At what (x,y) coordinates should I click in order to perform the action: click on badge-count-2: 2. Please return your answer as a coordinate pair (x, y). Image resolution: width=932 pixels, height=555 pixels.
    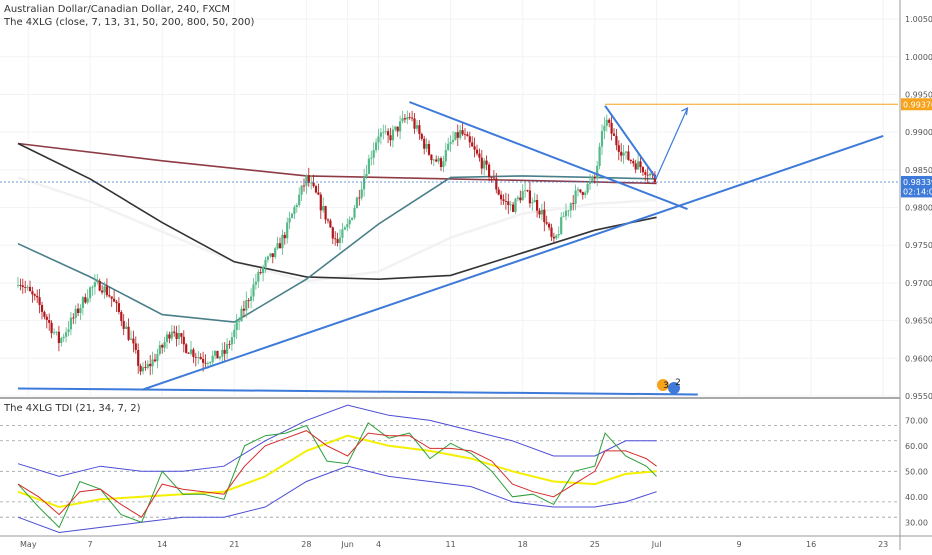
    Looking at the image, I should click on (678, 383).